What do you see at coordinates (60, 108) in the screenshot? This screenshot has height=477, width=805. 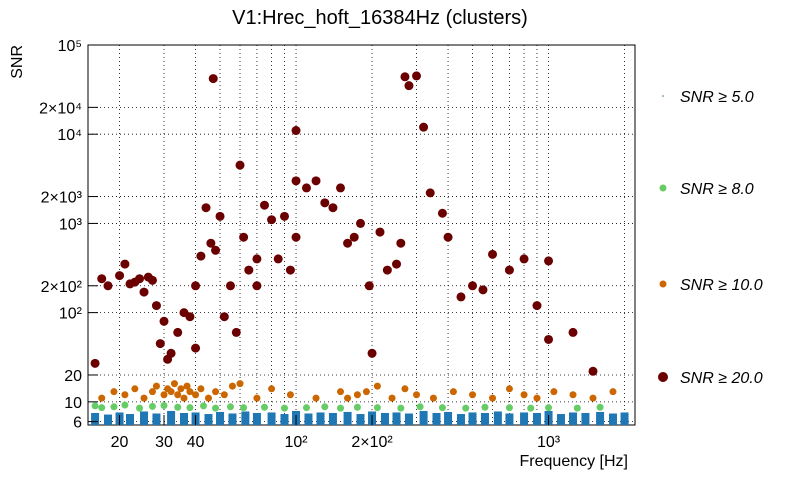 I see `y-tick-label: 2×10⁴` at bounding box center [60, 108].